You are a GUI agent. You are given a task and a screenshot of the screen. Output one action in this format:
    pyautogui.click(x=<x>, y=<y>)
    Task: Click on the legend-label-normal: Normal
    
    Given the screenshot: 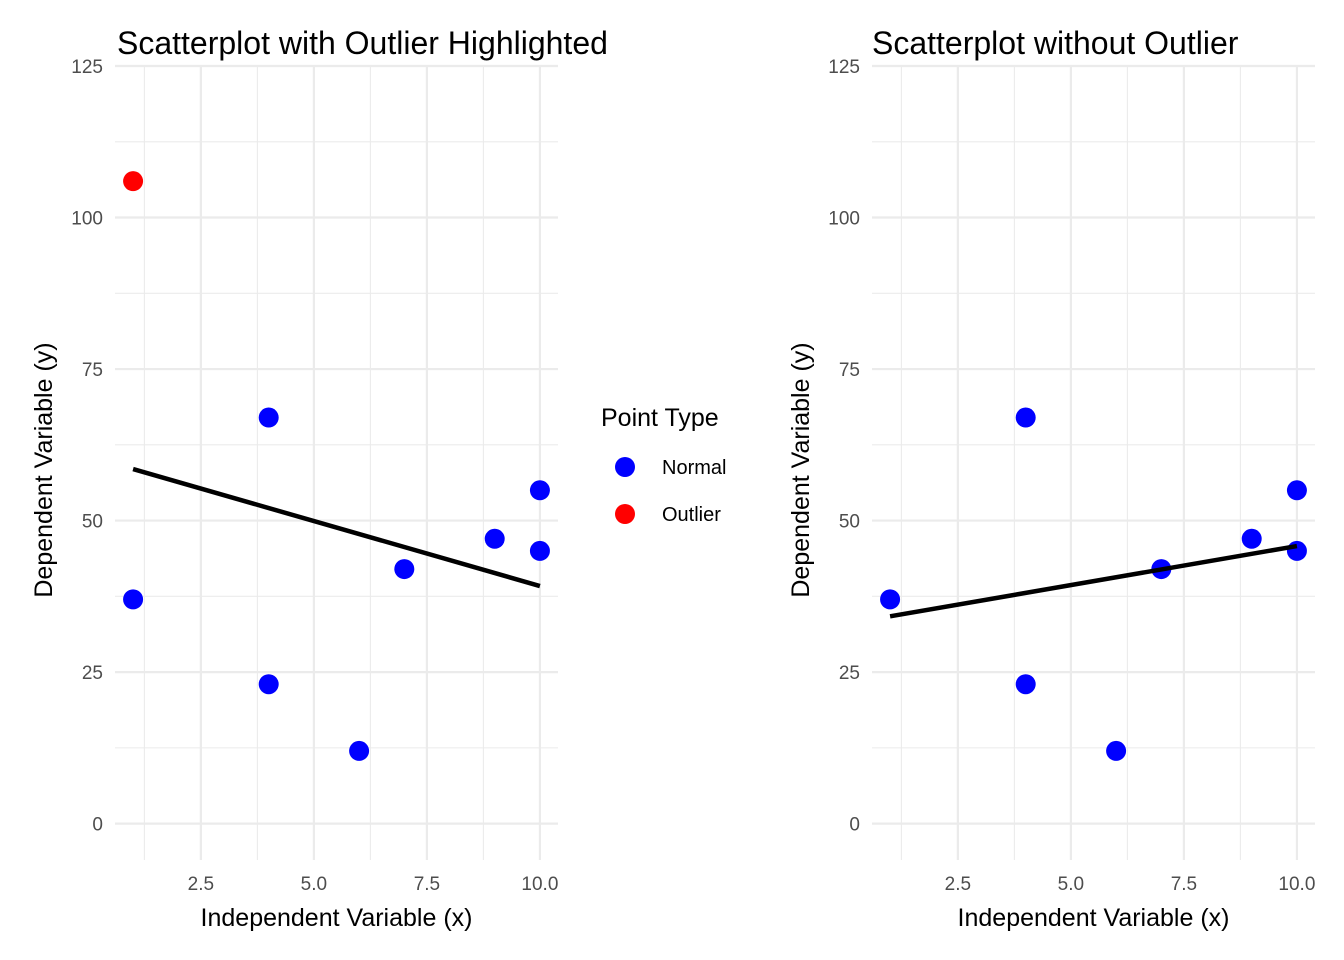 What is the action you would take?
    pyautogui.click(x=694, y=468)
    